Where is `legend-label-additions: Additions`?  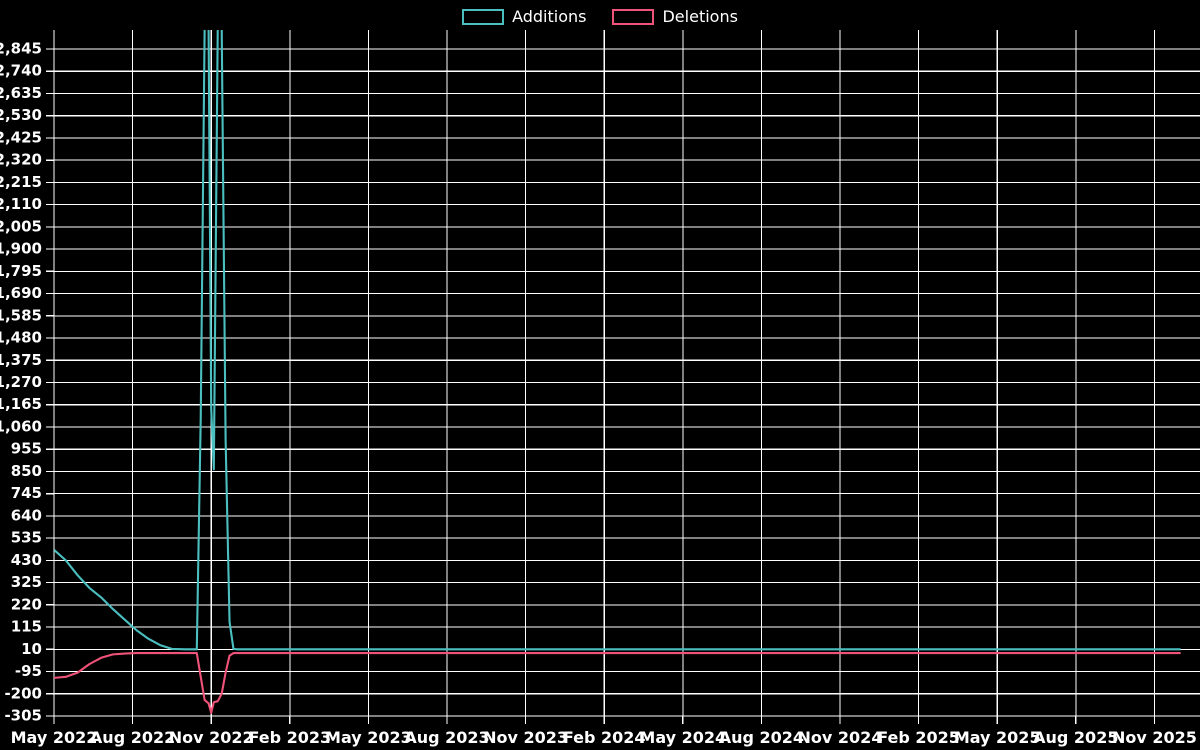
legend-label-additions: Additions is located at coordinates (549, 16).